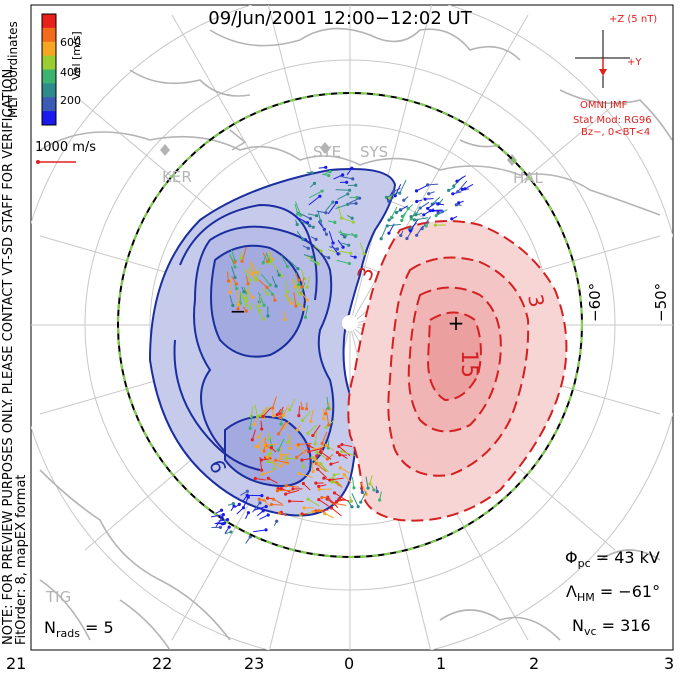 The image size is (680, 674). What do you see at coordinates (456, 323) in the screenshot?
I see `pos-extremum-marker: +` at bounding box center [456, 323].